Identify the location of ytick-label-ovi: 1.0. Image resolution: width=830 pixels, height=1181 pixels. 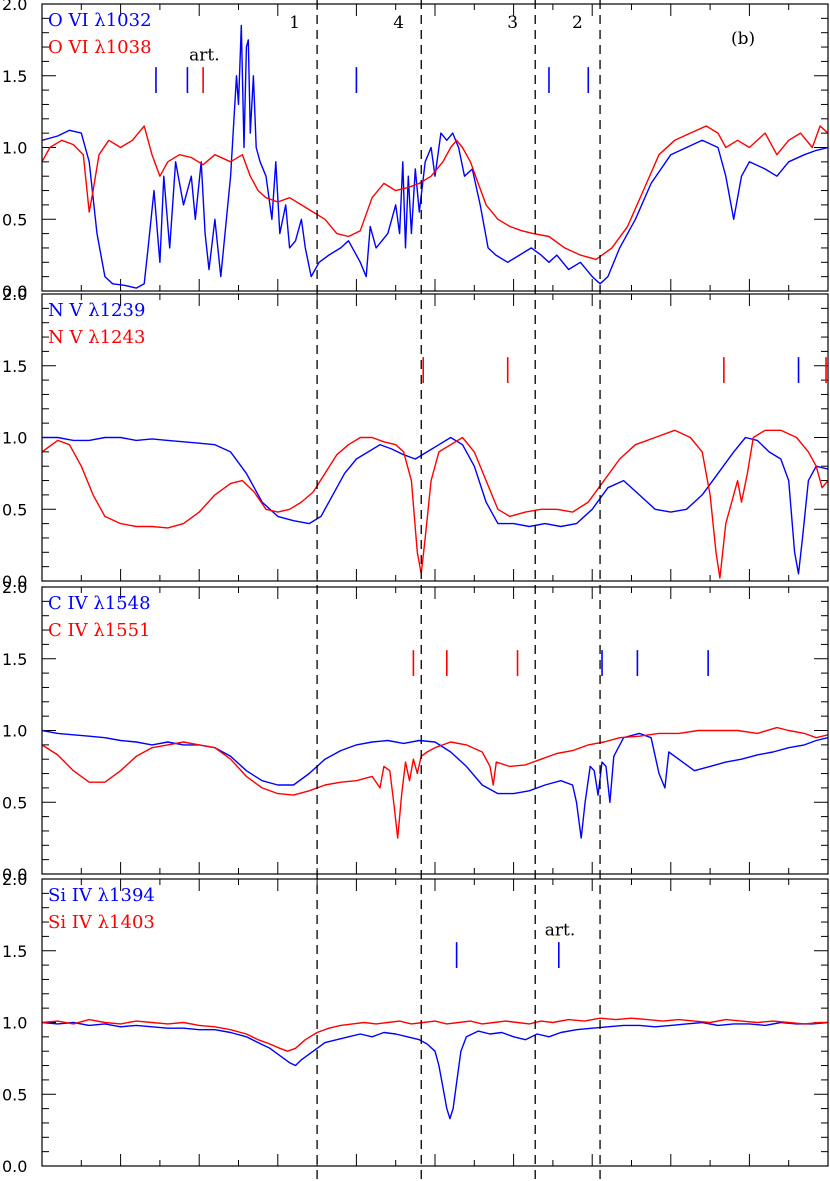
(14, 148).